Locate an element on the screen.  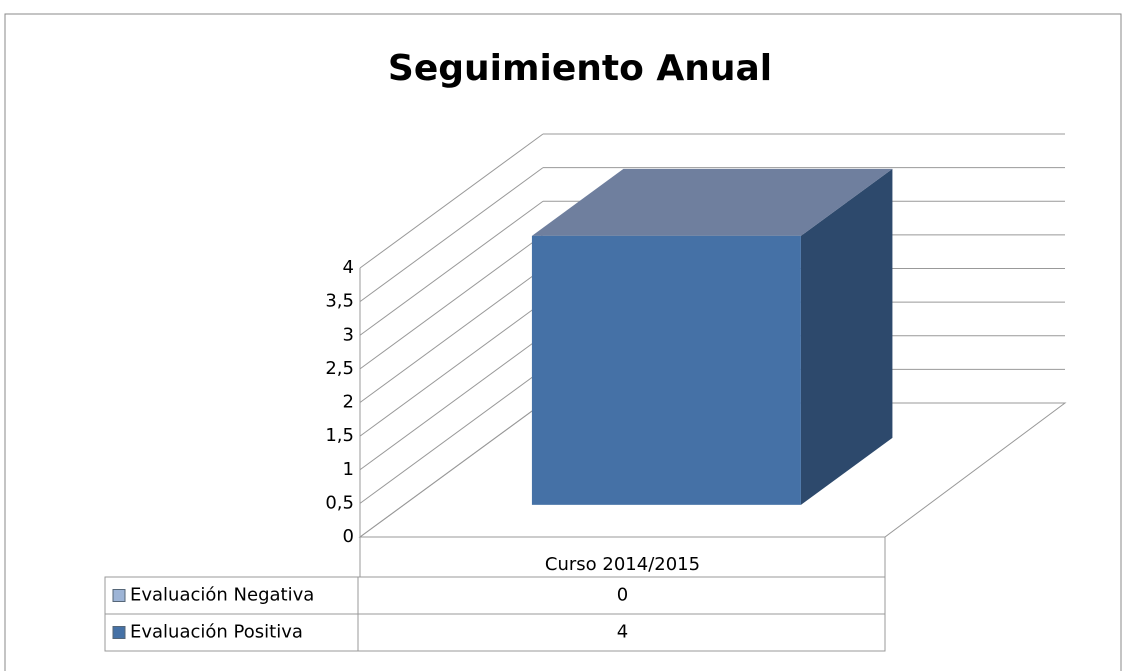
table-value-cell is located at coordinates (621, 632).